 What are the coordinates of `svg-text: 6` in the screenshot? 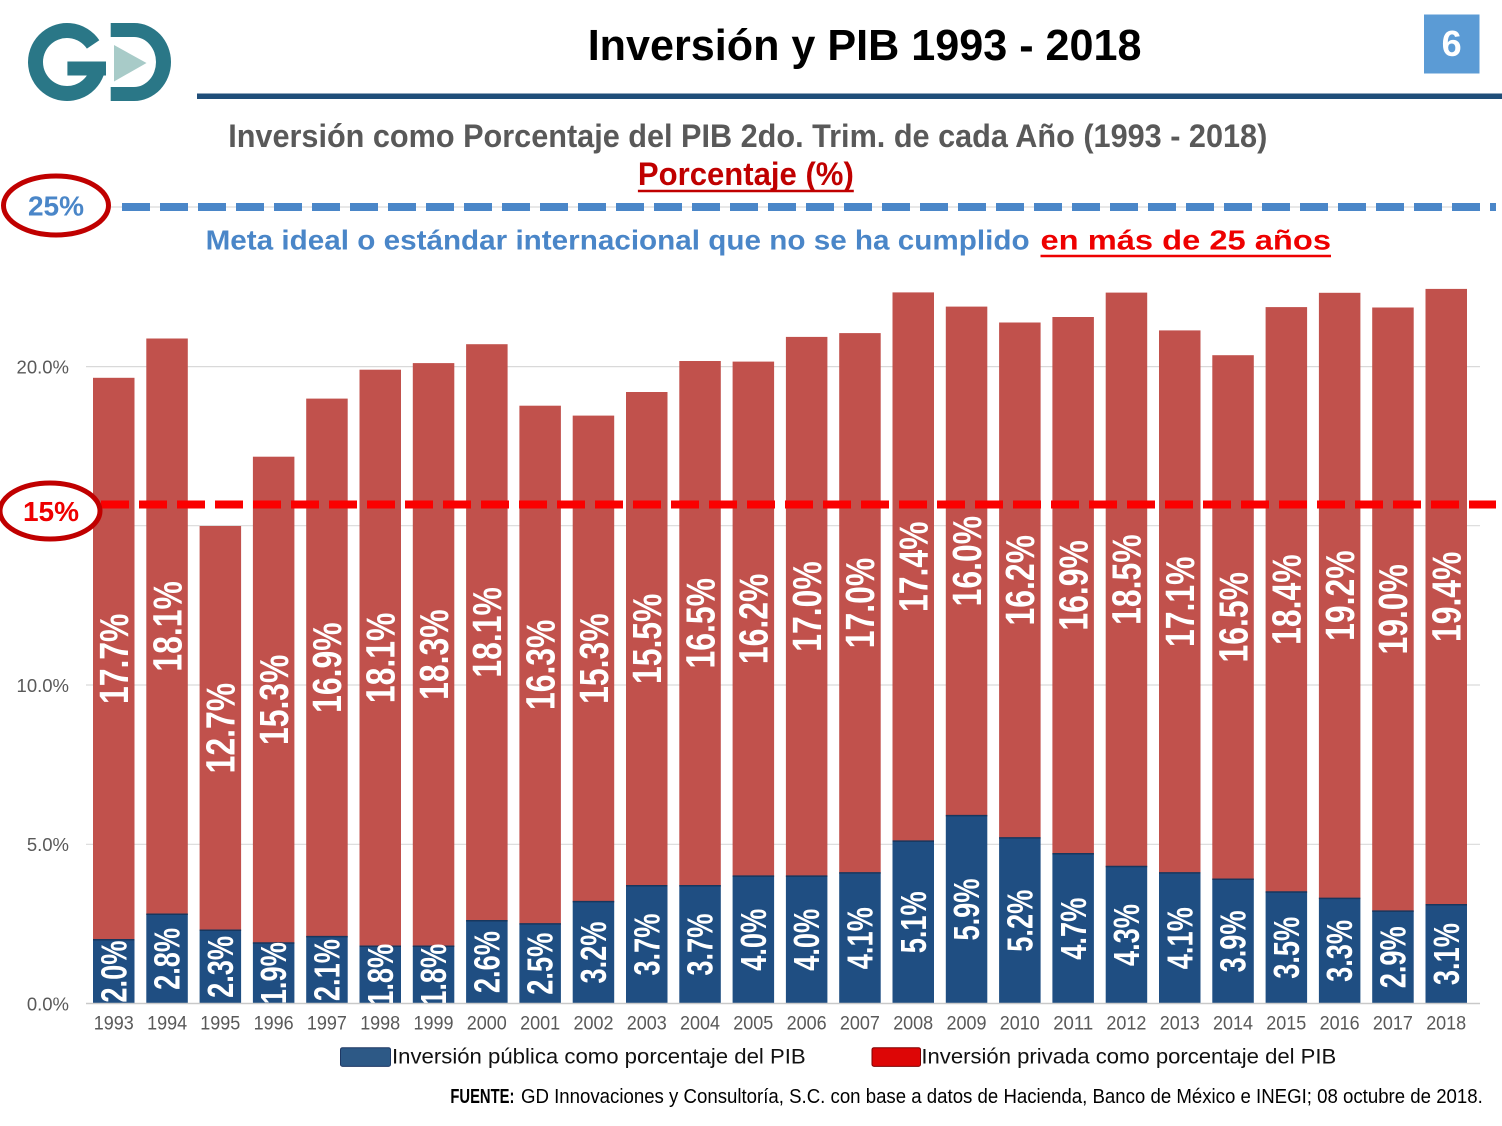 It's located at (1452, 43).